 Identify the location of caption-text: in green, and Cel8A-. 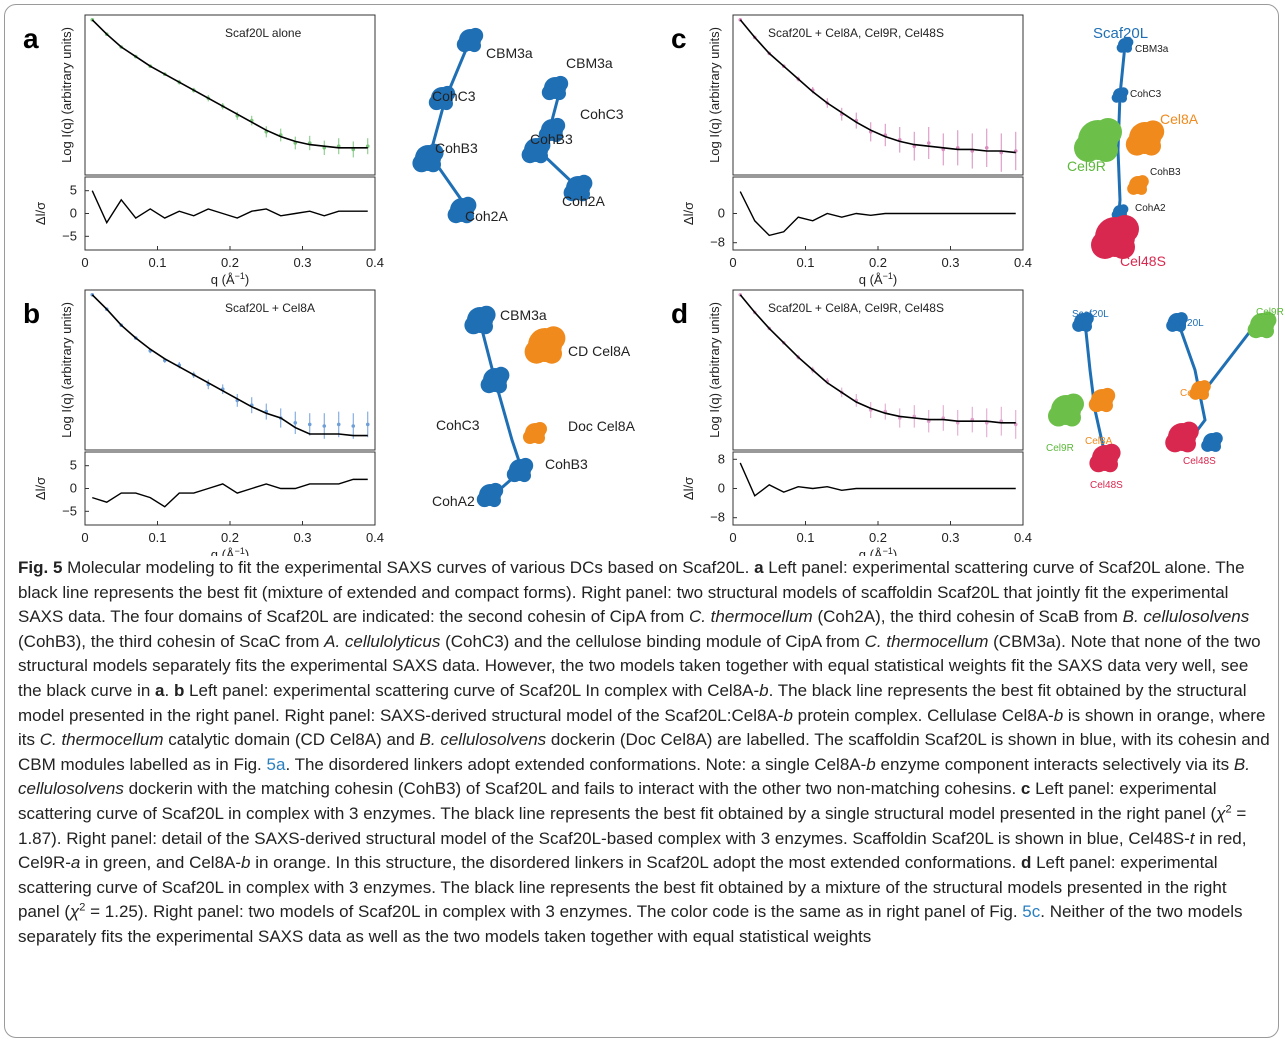
(161, 863).